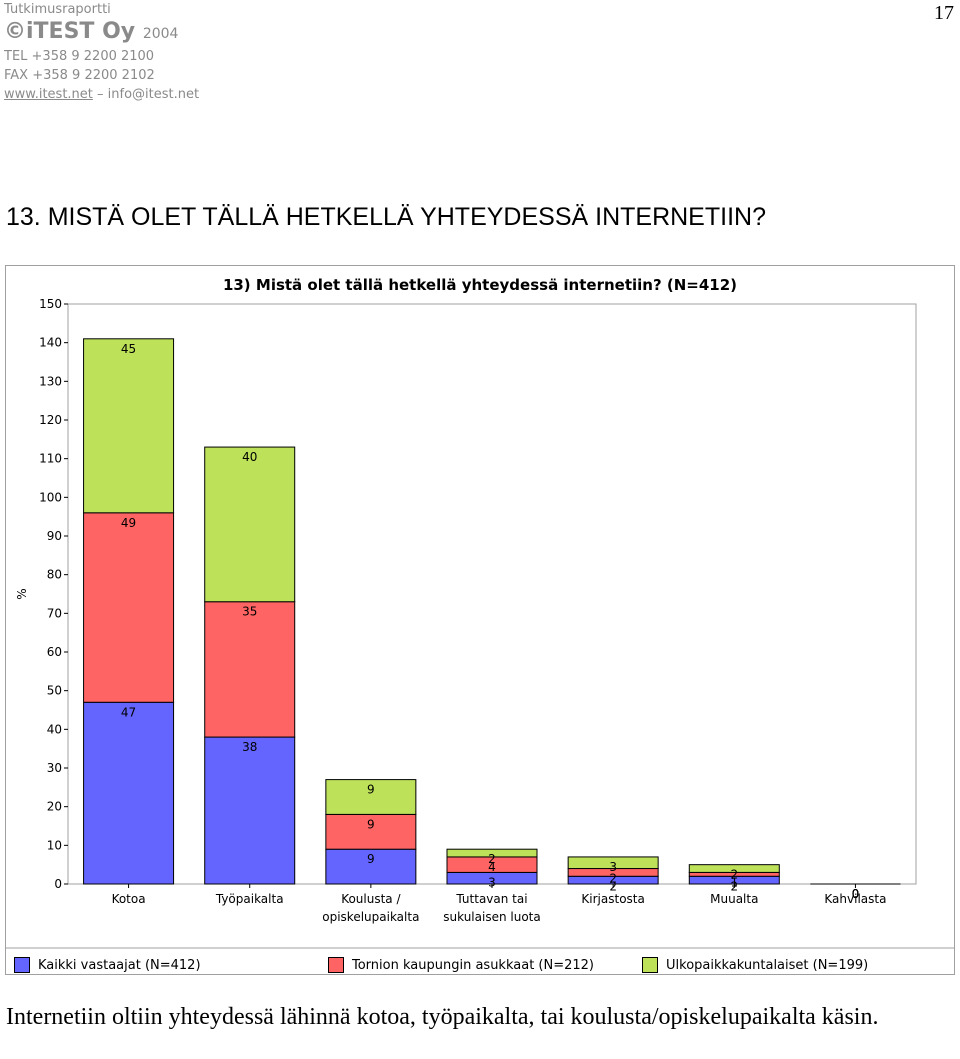  What do you see at coordinates (50, 381) in the screenshot?
I see `y-tick-label: 130` at bounding box center [50, 381].